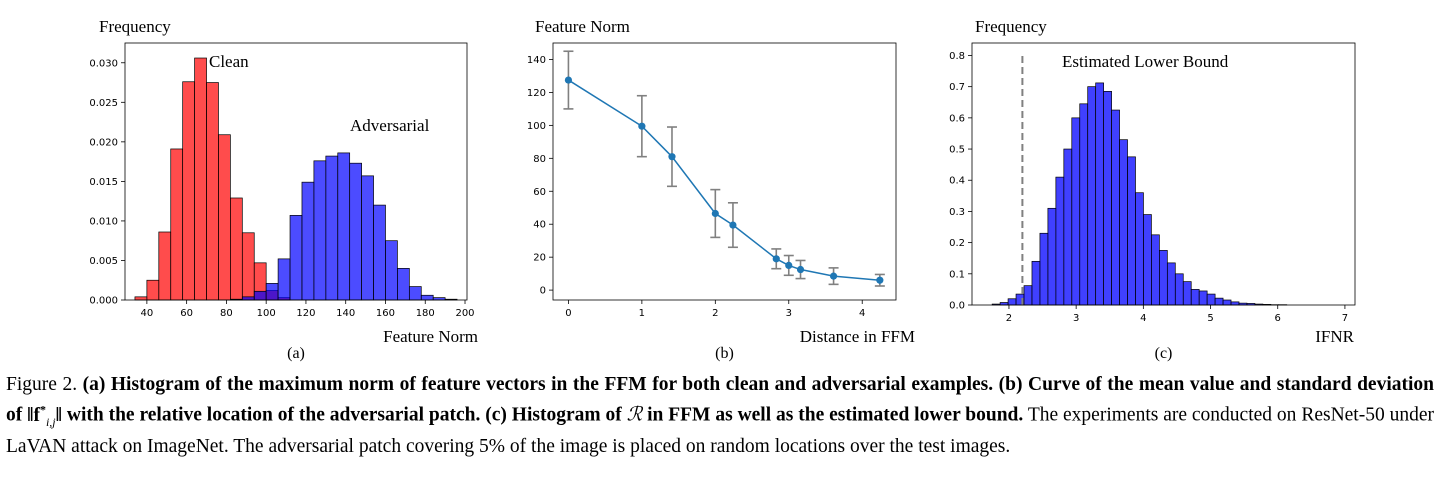 This screenshot has height=501, width=1439. I want to click on y-tick-label: 0.020, so click(103, 142).